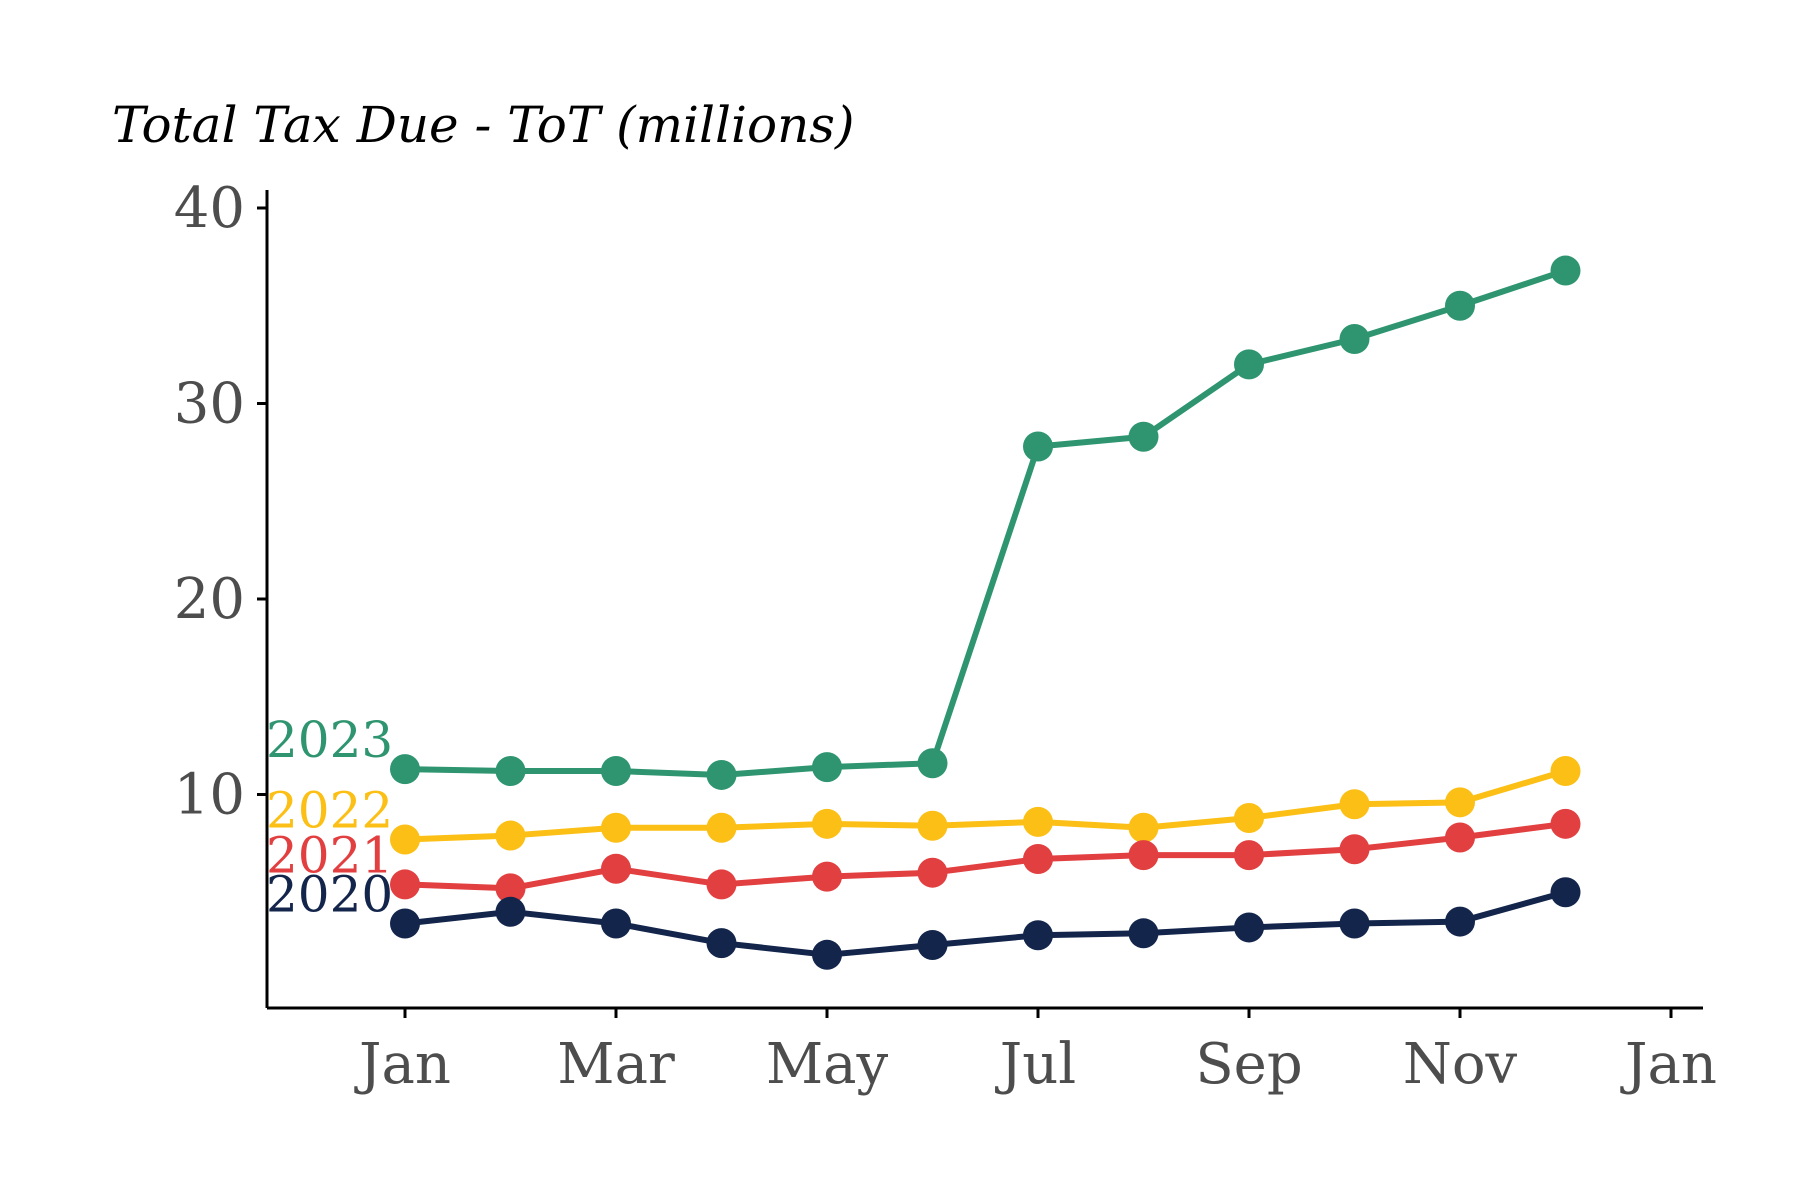 This screenshot has width=1800, height=1200. What do you see at coordinates (329, 740) in the screenshot?
I see `series-label: 2023` at bounding box center [329, 740].